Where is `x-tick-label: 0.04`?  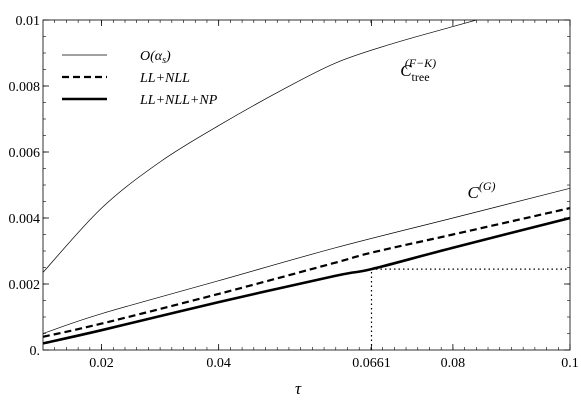 x-tick-label: 0.04 is located at coordinates (218, 363).